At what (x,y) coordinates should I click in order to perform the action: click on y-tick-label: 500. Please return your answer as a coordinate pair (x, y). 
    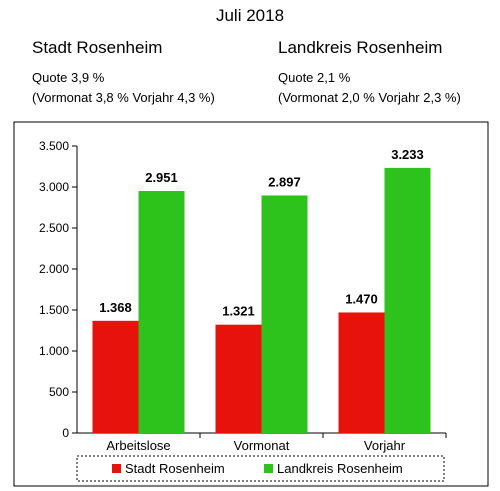
    Looking at the image, I should click on (59, 392).